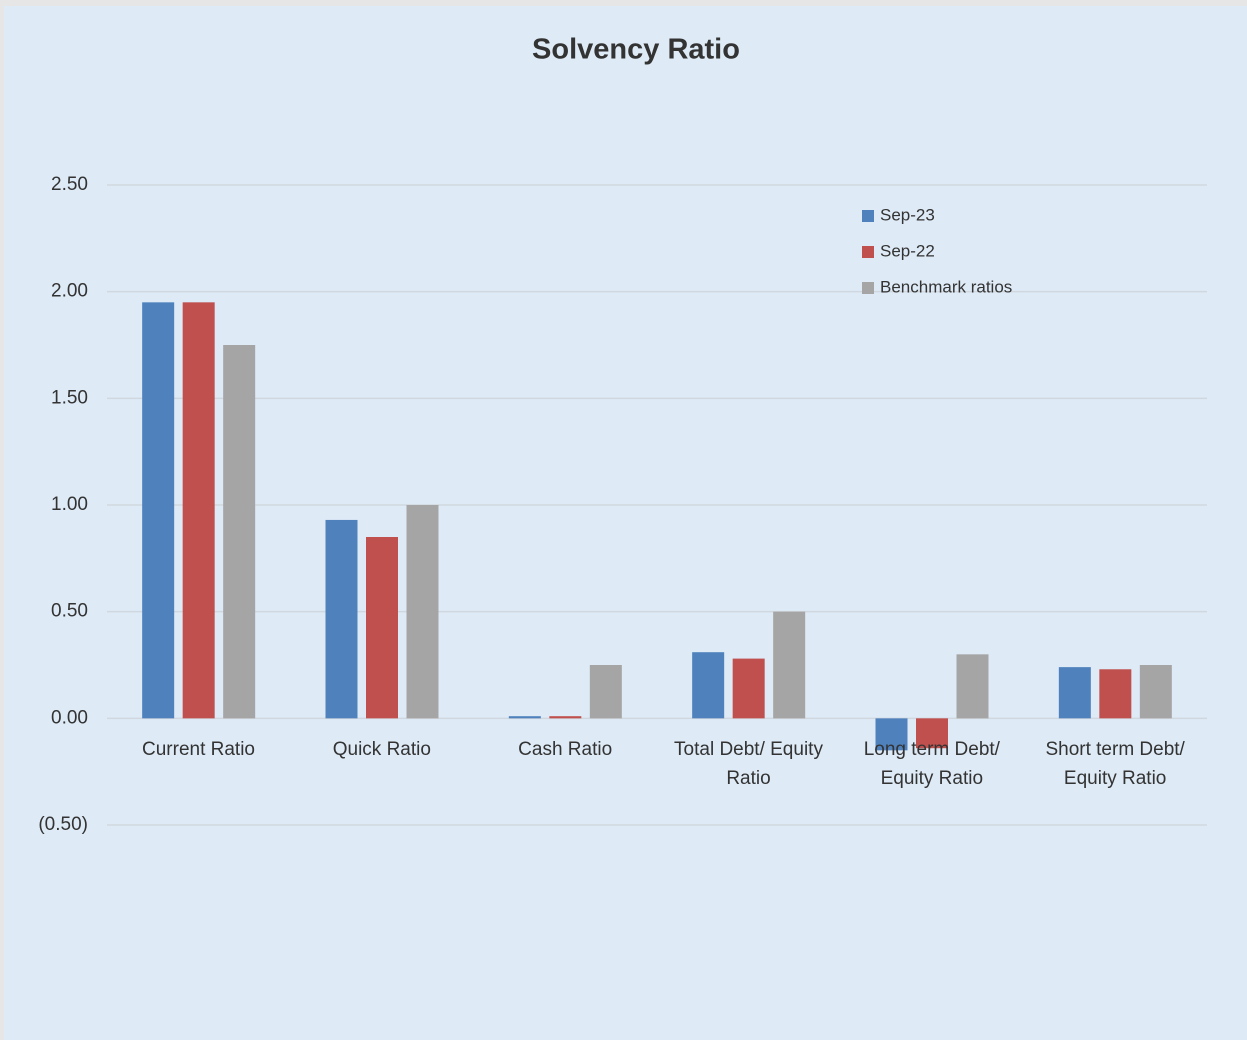 This screenshot has height=1040, width=1247. What do you see at coordinates (1115, 764) in the screenshot?
I see `x-tick-label: Short term Debt/ Equity Ratio` at bounding box center [1115, 764].